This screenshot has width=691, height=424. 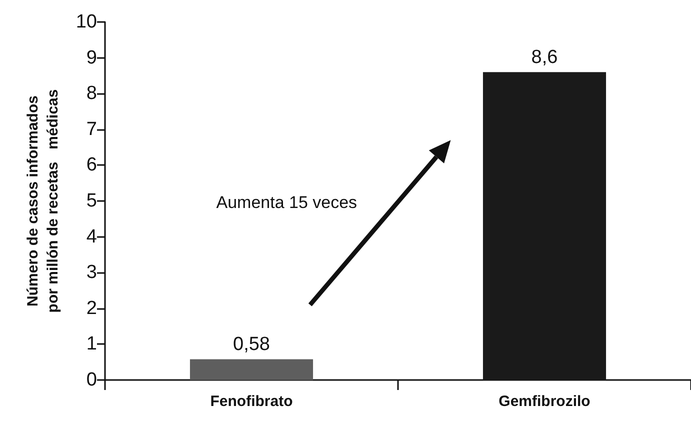 I want to click on y-tick-label: 7, so click(x=91, y=129).